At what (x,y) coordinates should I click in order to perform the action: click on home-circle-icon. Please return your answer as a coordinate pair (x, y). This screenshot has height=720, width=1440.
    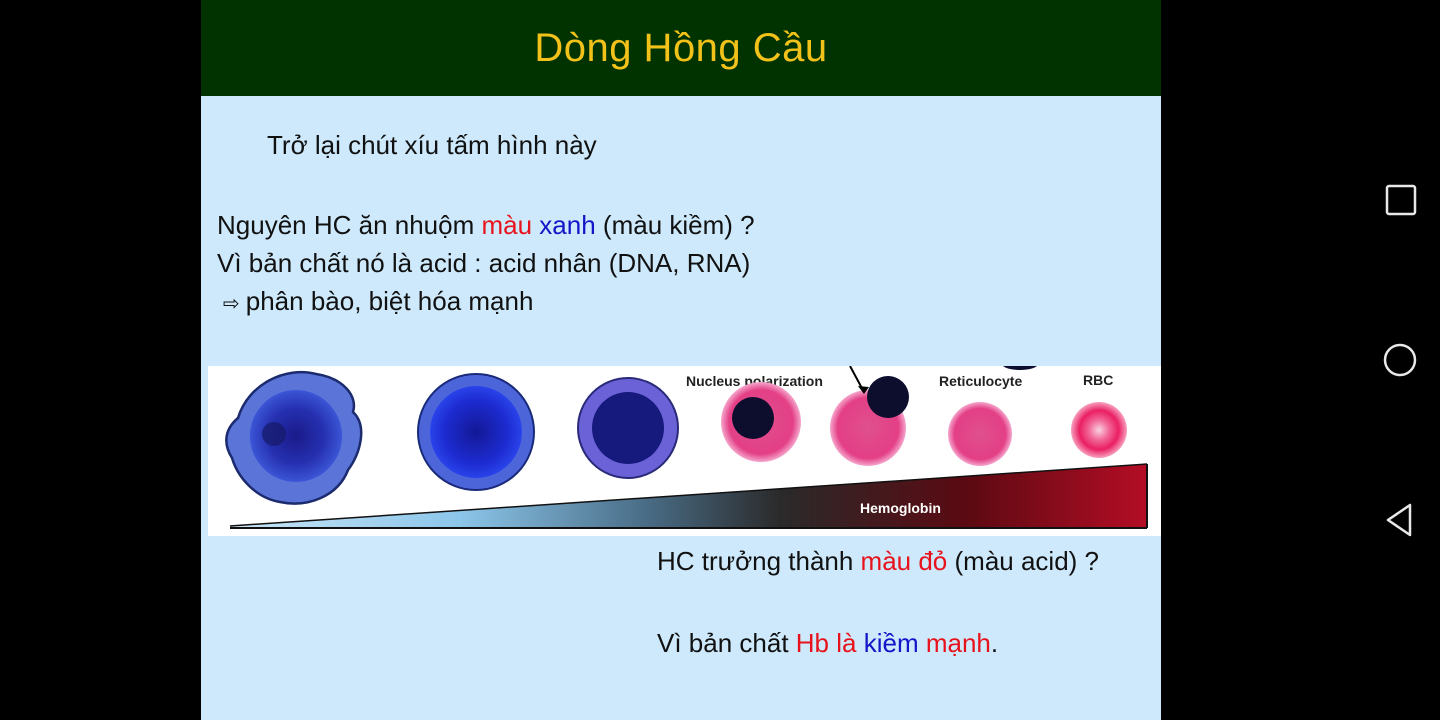
    Looking at the image, I should click on (1400, 360).